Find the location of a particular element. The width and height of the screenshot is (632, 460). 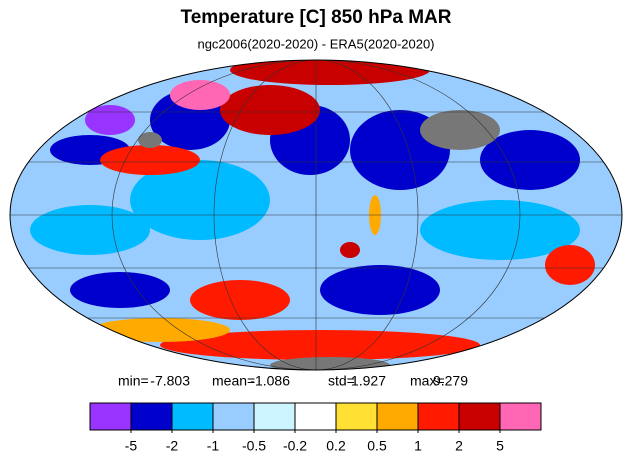

colorbar-tick-label: 1 is located at coordinates (418, 446).